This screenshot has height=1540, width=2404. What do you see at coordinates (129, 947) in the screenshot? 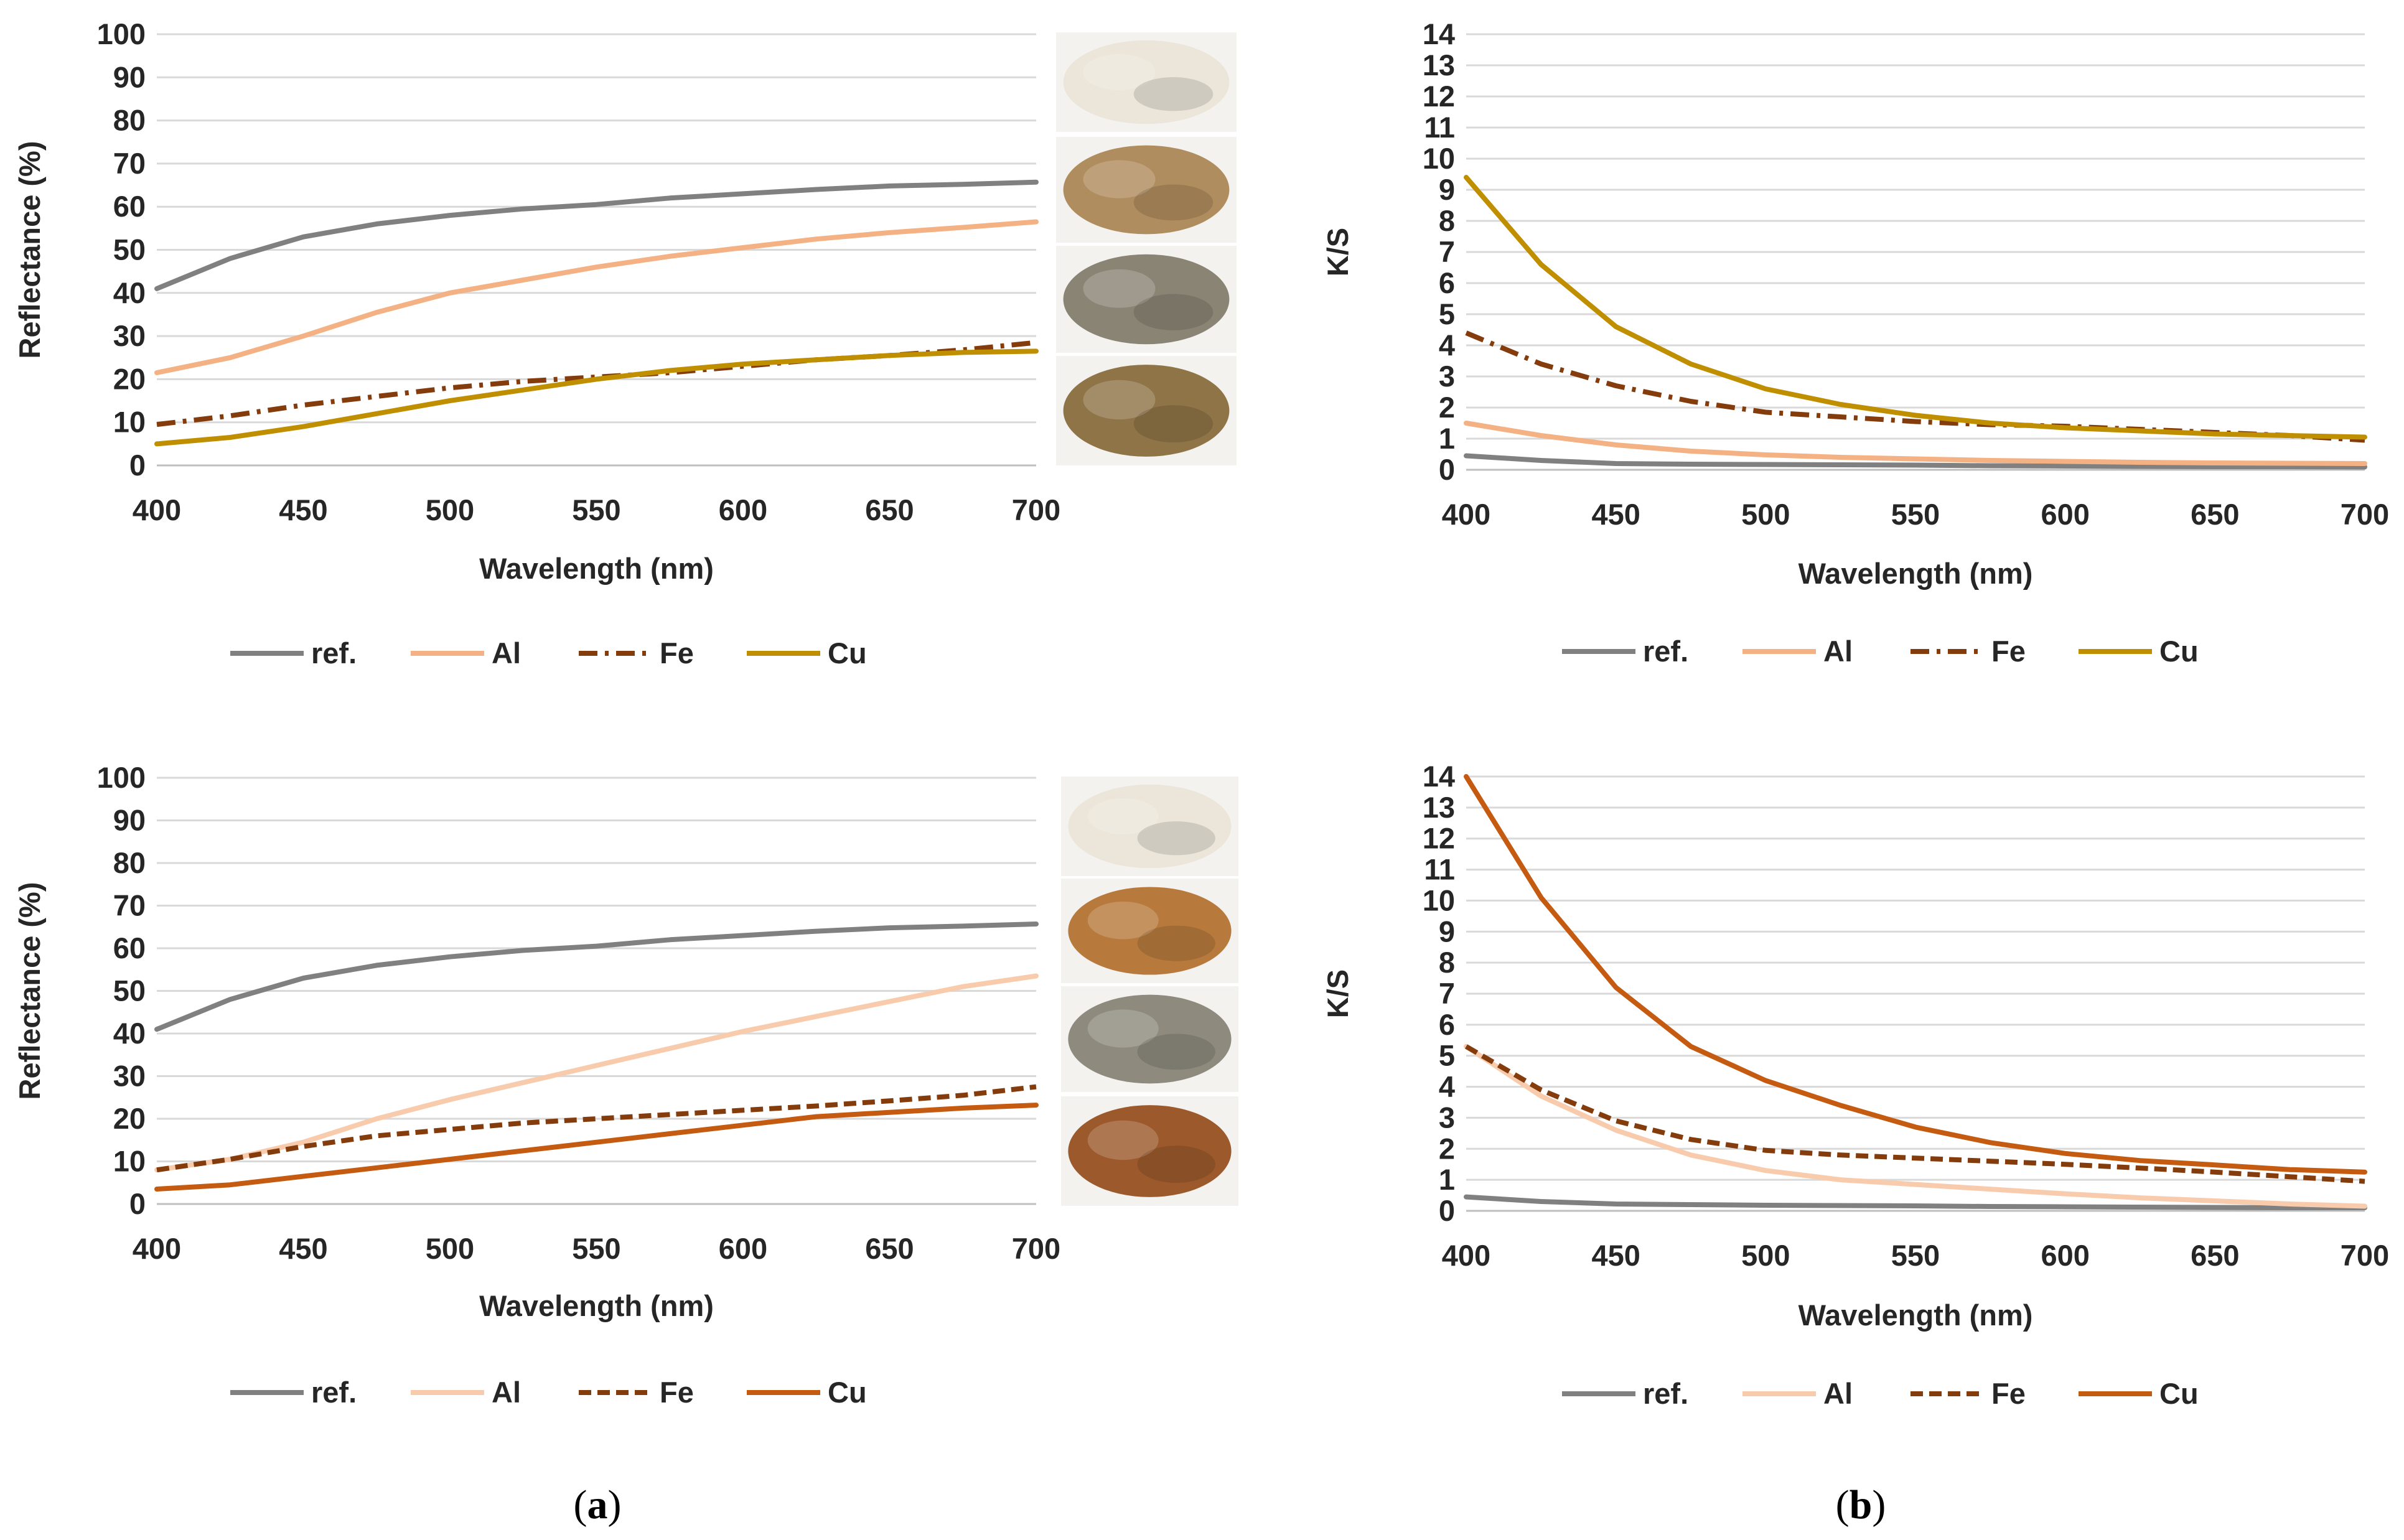
I see `y-tick-label: 60` at bounding box center [129, 947].